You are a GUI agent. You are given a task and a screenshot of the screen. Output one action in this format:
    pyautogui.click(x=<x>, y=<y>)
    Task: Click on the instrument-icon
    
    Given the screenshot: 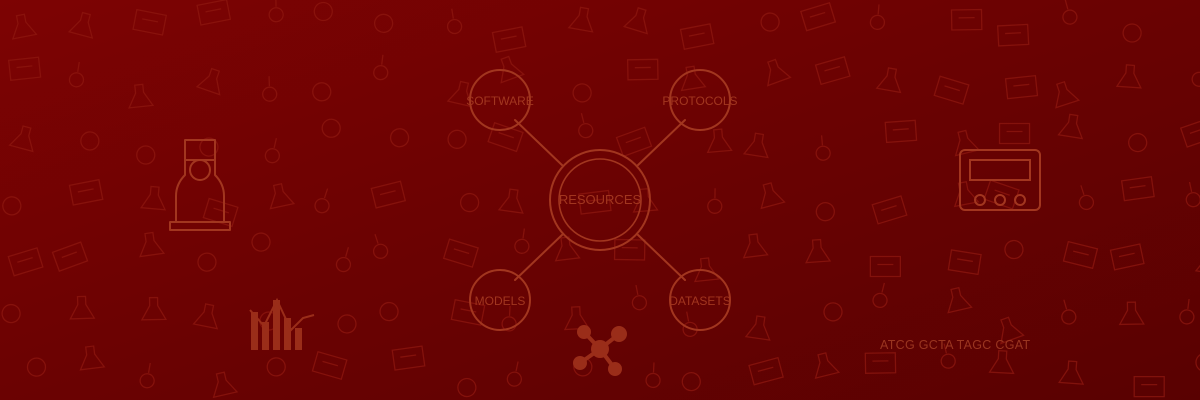 What is the action you would take?
    pyautogui.click(x=1000, y=180)
    